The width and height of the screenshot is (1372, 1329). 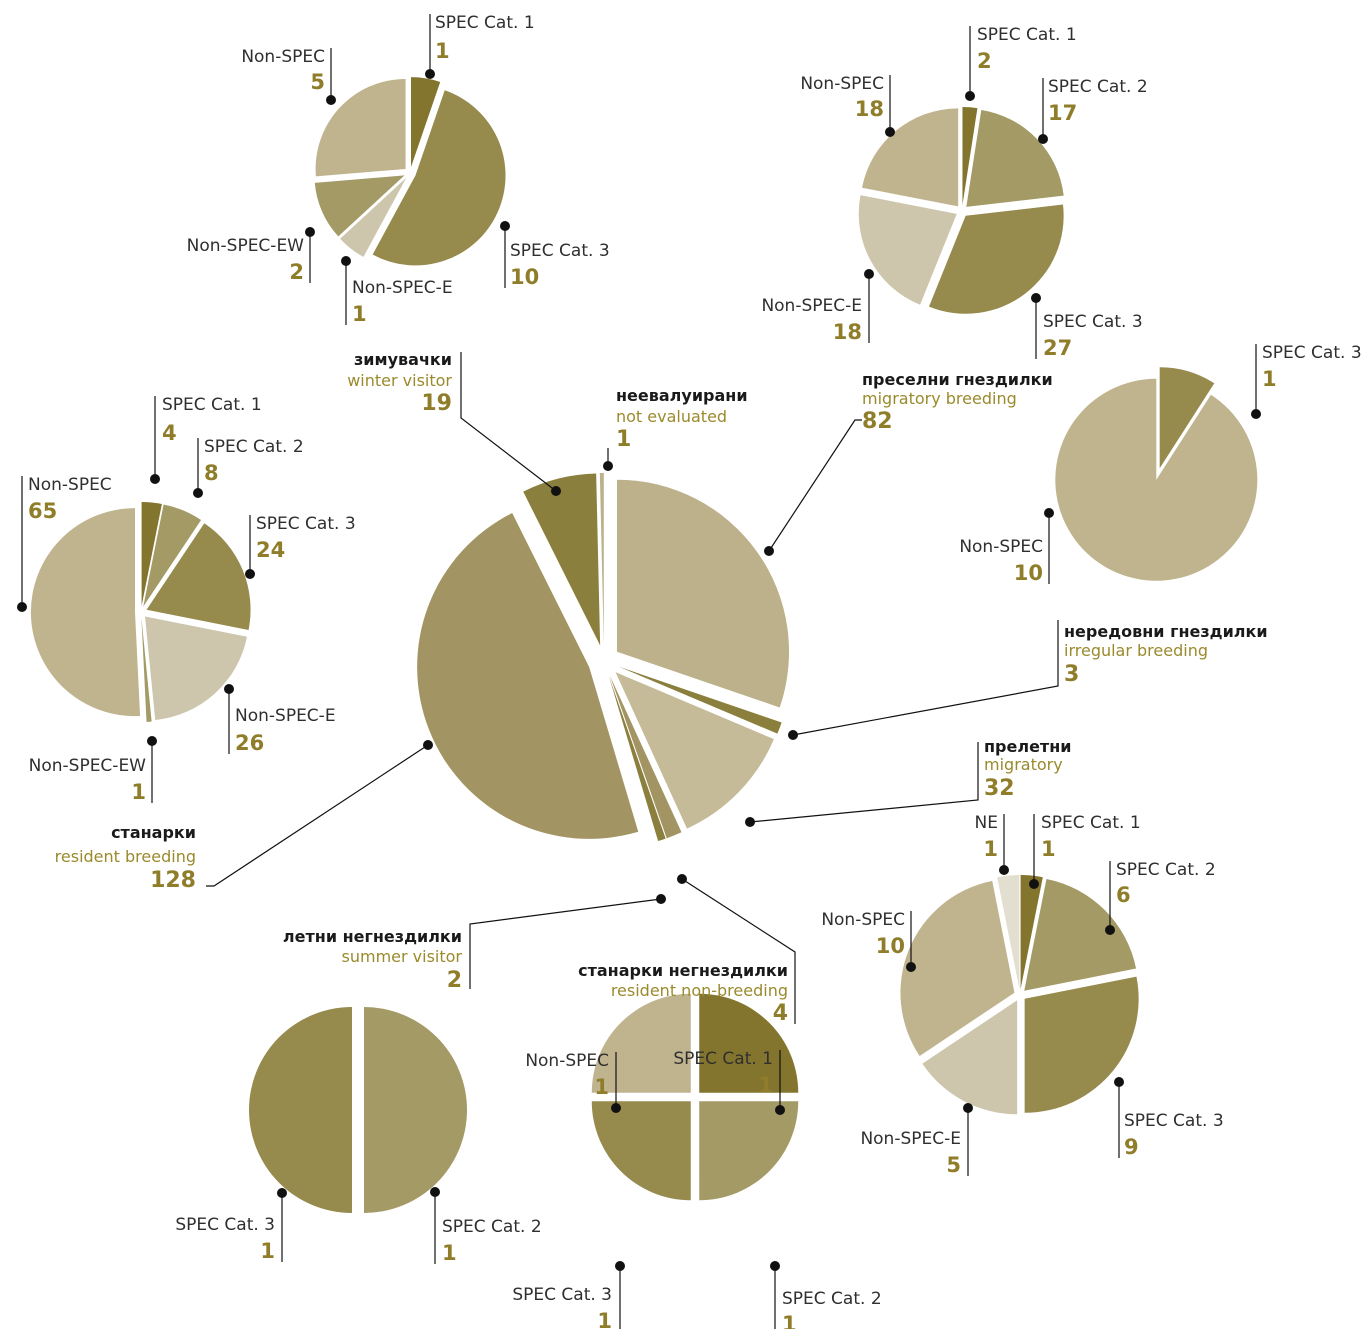 I want to click on main-pie-slice-2-label-en: migratory, so click(x=1023, y=764).